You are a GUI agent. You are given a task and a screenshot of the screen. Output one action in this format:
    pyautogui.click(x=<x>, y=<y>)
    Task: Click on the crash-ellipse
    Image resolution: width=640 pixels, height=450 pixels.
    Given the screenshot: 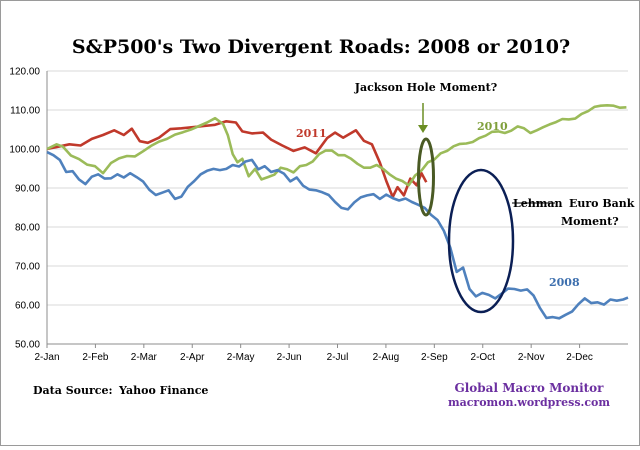 What is the action you would take?
    pyautogui.click(x=481, y=241)
    